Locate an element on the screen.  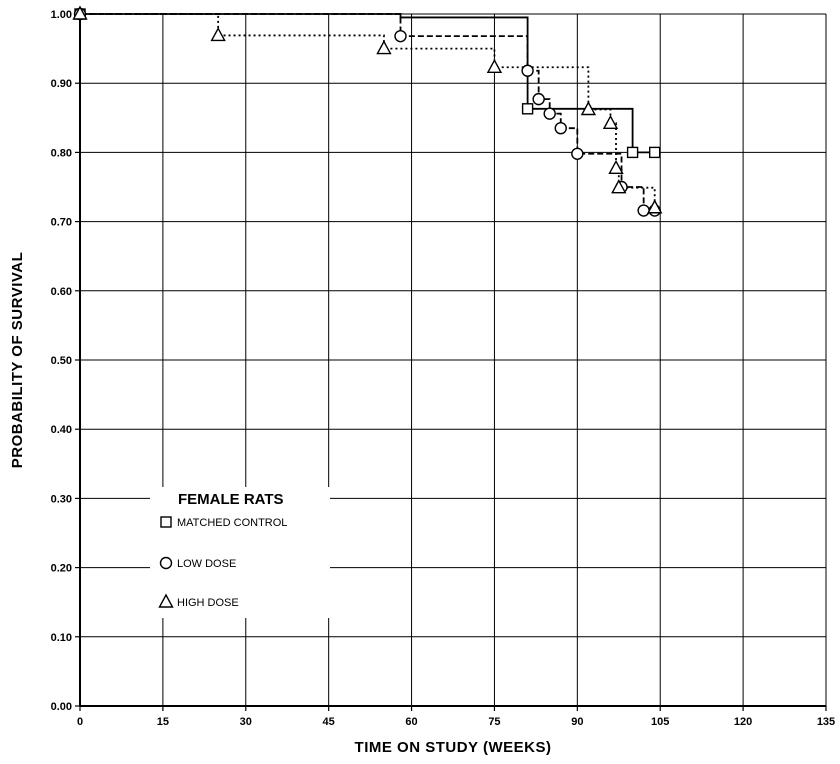
x-tick-label: 105 is located at coordinates (660, 722).